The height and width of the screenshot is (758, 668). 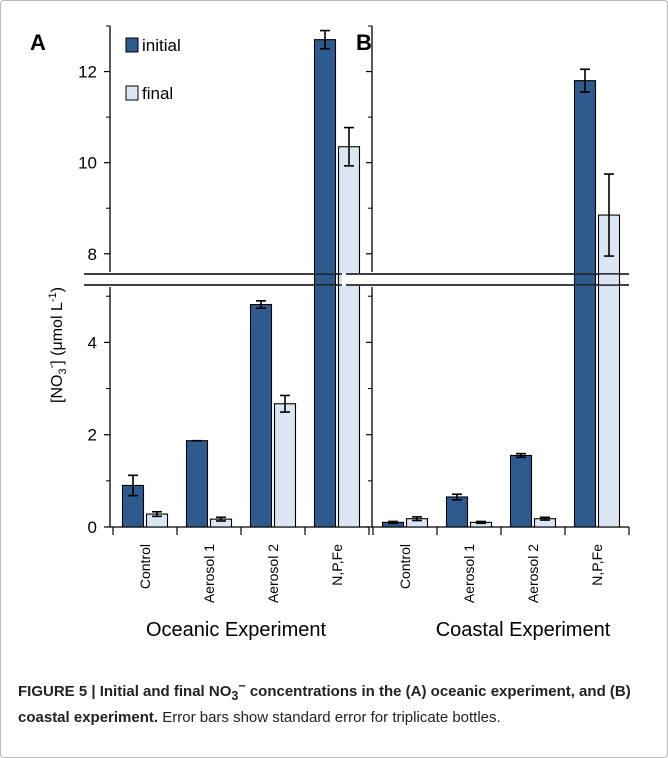 I want to click on y-axis-label: [NO3-] (μmol L-1), so click(x=57, y=345).